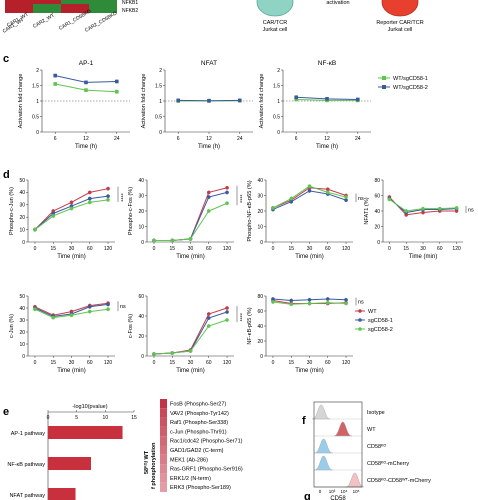 This screenshot has height=500, width=478. Describe the element at coordinates (6, 175) in the screenshot. I see `panel-letter-d: d` at that location.